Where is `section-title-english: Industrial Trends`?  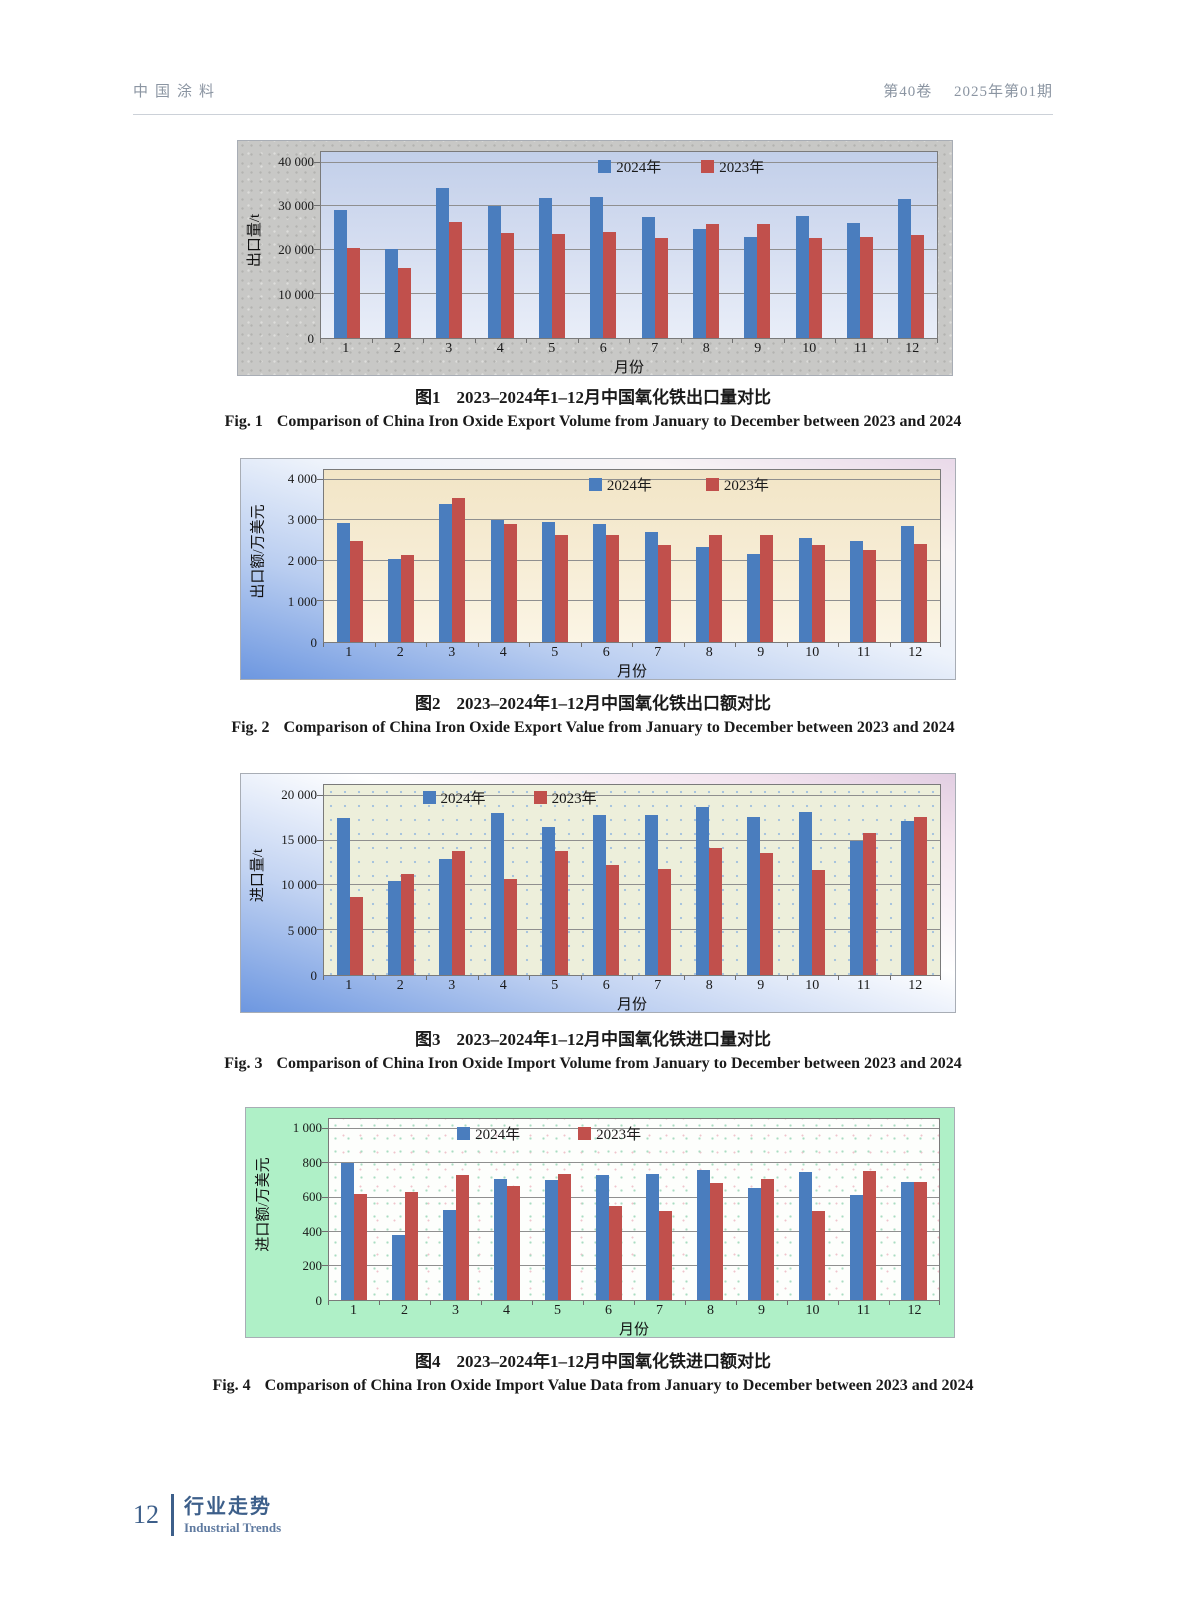
section-title-english: Industrial Trends is located at coordinates (233, 1527).